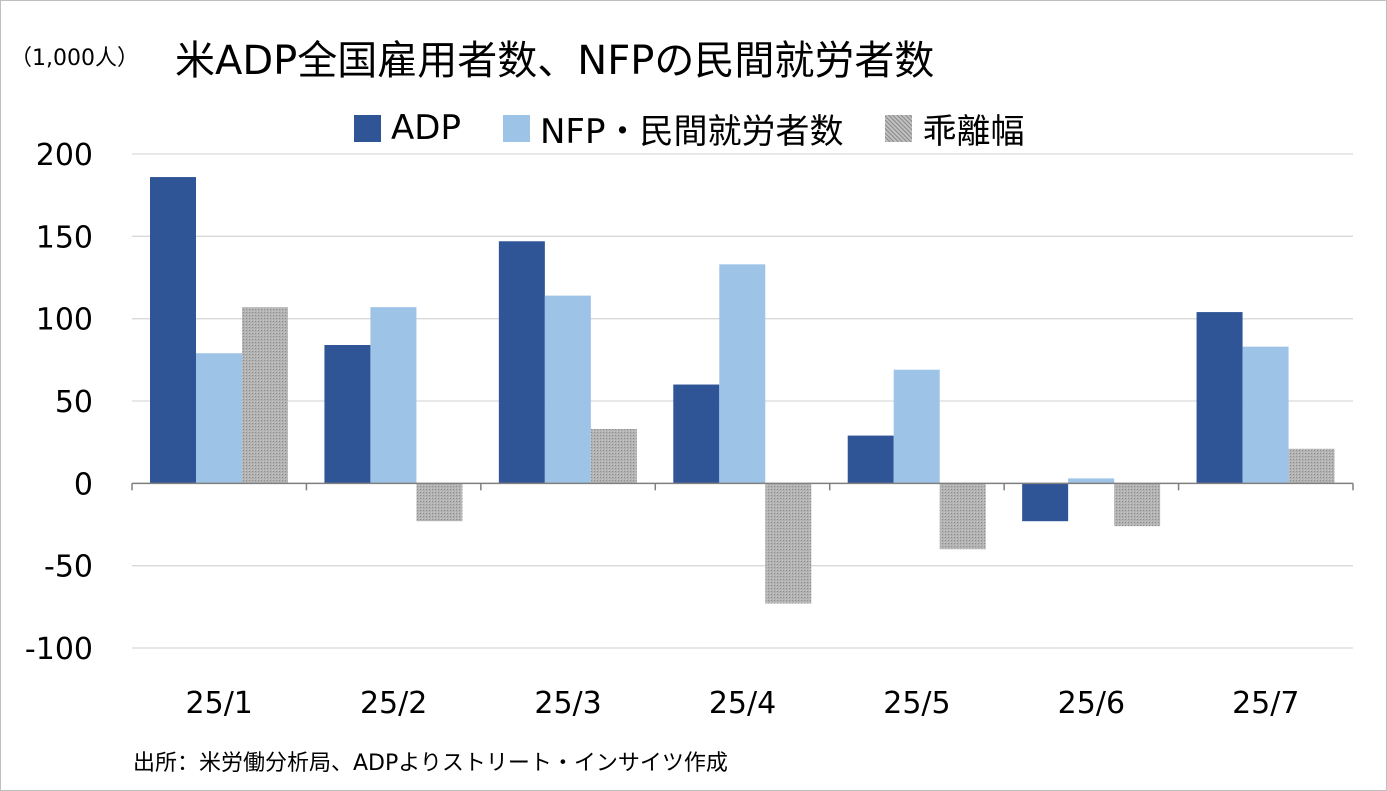 This screenshot has width=1387, height=791. I want to click on legend-item-gap: 乖離幅, so click(954, 128).